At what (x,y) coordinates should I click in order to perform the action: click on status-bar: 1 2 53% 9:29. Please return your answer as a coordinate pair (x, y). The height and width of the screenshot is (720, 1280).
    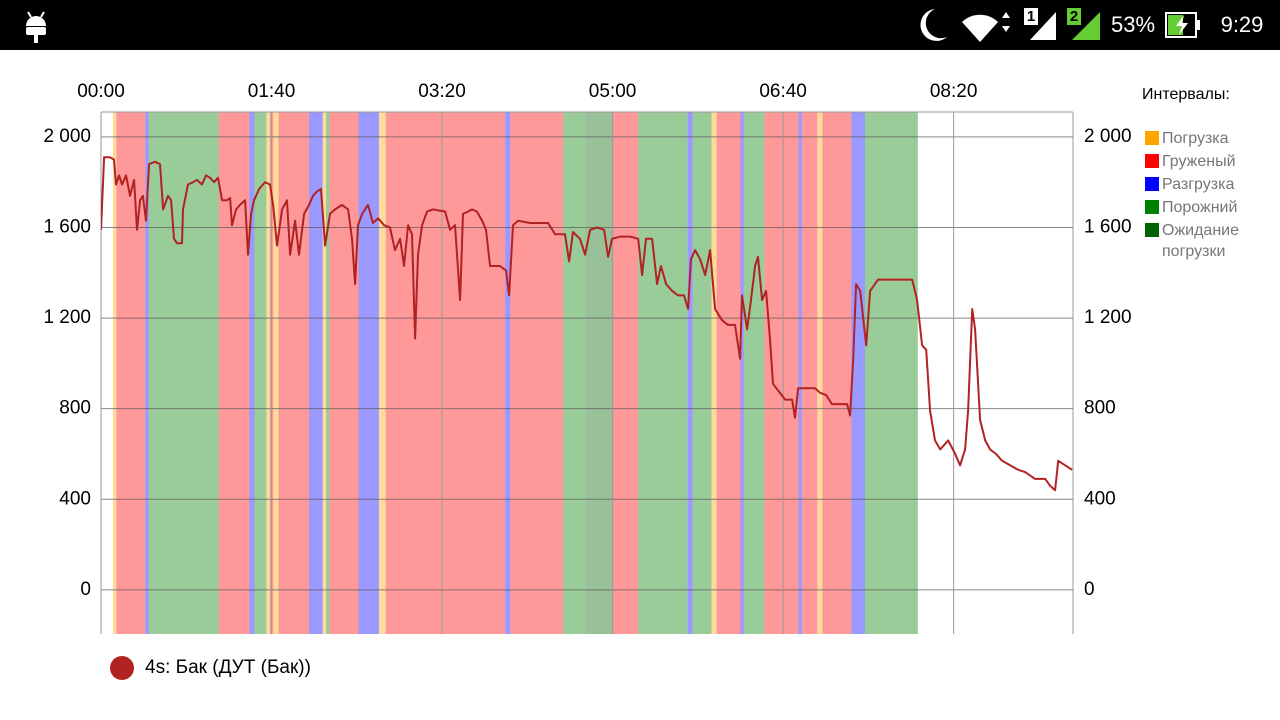
    Looking at the image, I should click on (640, 25).